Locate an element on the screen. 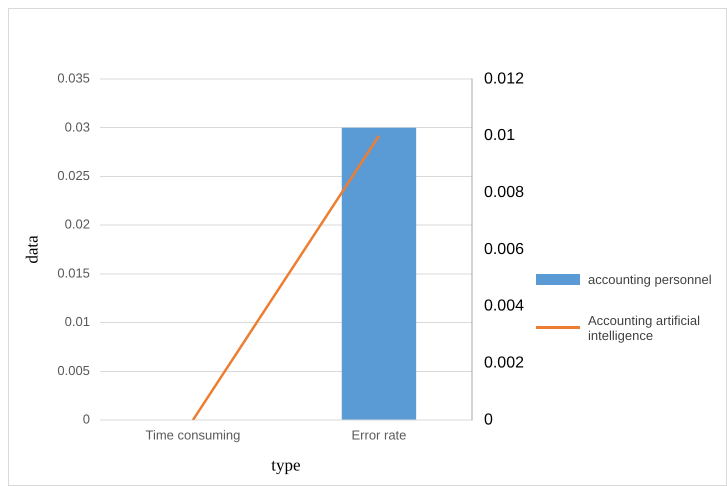 The height and width of the screenshot is (486, 727). y-tick-label: 0.015 is located at coordinates (73, 272).